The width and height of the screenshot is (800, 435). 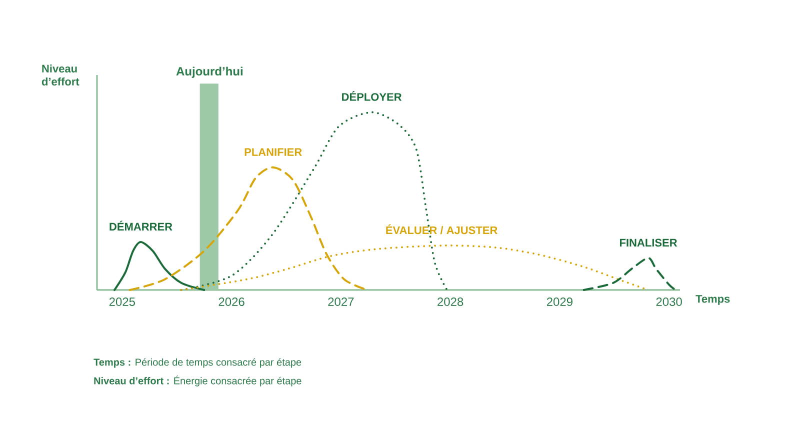 What do you see at coordinates (198, 381) in the screenshot?
I see `text: Niveau d’effort : Énergie consacrée par étape` at bounding box center [198, 381].